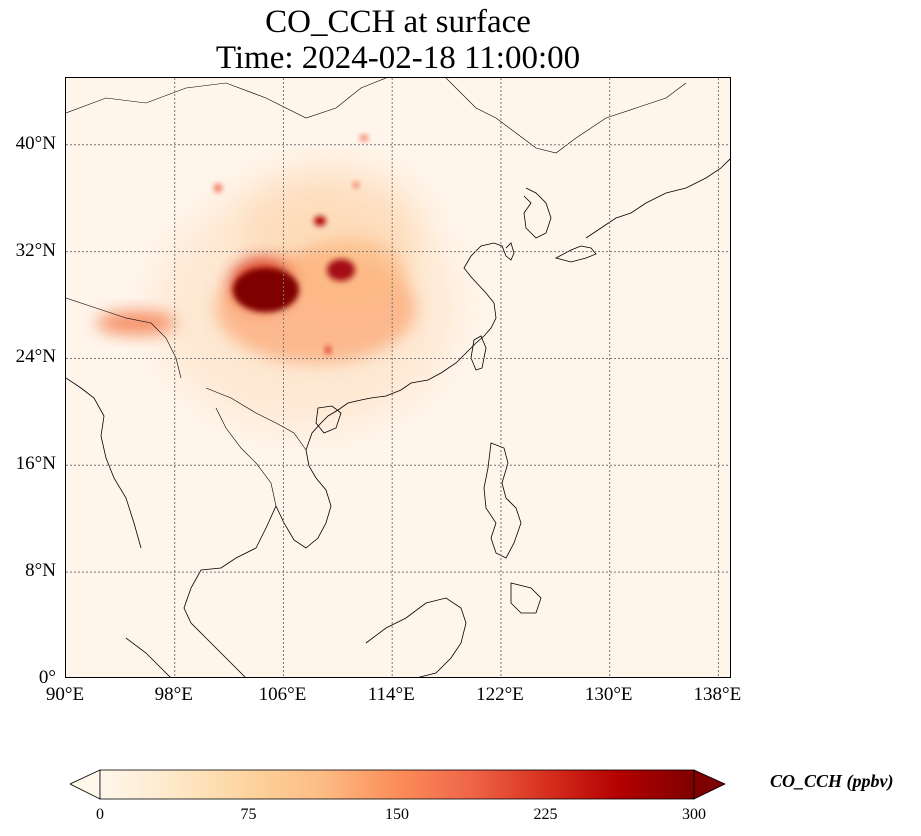 The width and height of the screenshot is (921, 836). What do you see at coordinates (709, 784) in the screenshot?
I see `colorbar-extend-max` at bounding box center [709, 784].